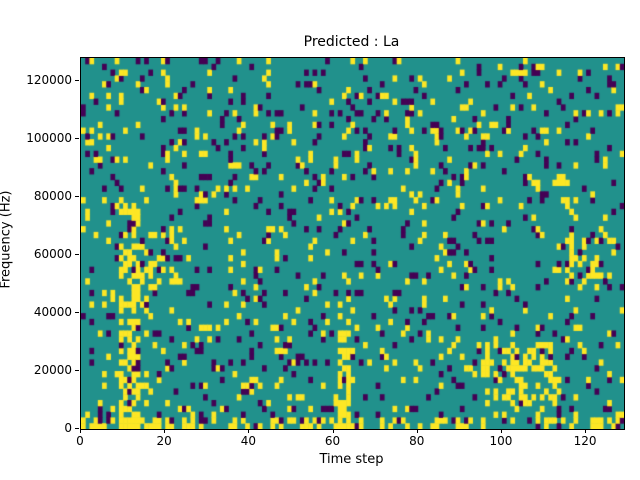  What do you see at coordinates (80, 441) in the screenshot?
I see `x-tick-label: 0` at bounding box center [80, 441].